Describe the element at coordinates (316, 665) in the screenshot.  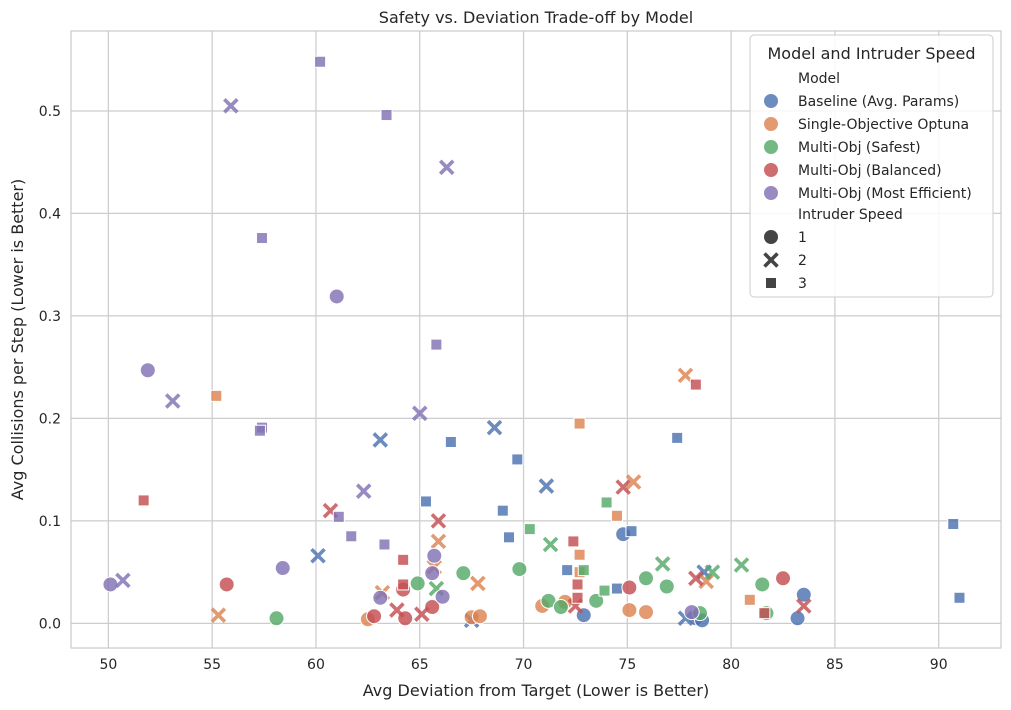
I see `x-tick-label: 60` at that location.